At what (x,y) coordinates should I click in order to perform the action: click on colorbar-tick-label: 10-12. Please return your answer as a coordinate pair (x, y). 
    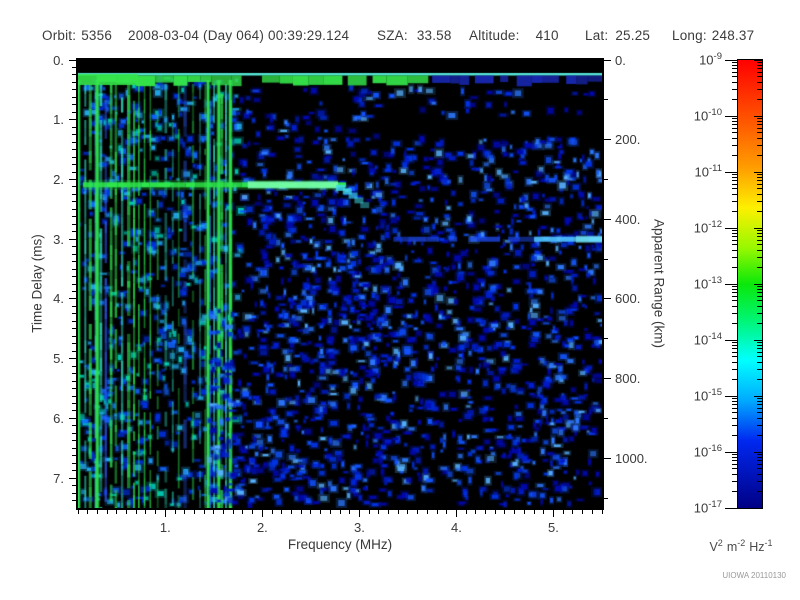
    Looking at the image, I should click on (707, 227).